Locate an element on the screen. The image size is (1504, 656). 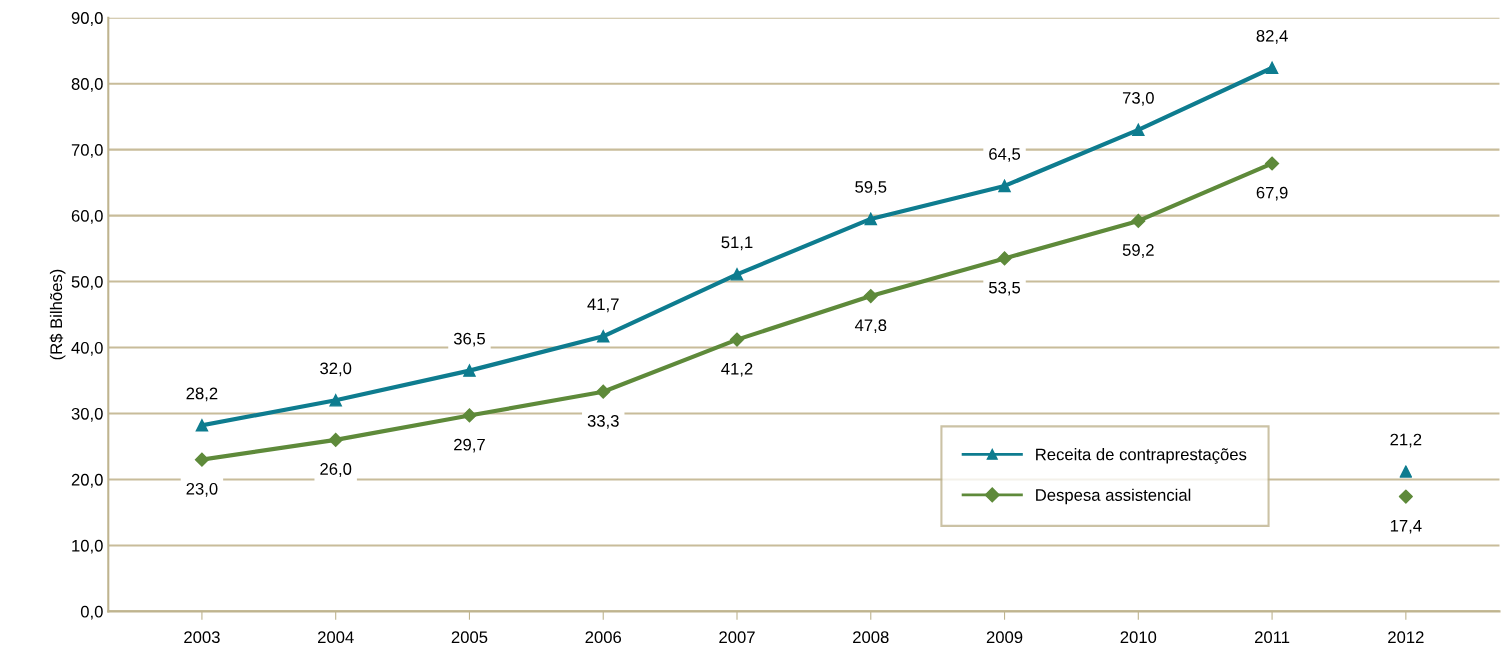
legend-label: Receita de contraprestações is located at coordinates (1141, 456).